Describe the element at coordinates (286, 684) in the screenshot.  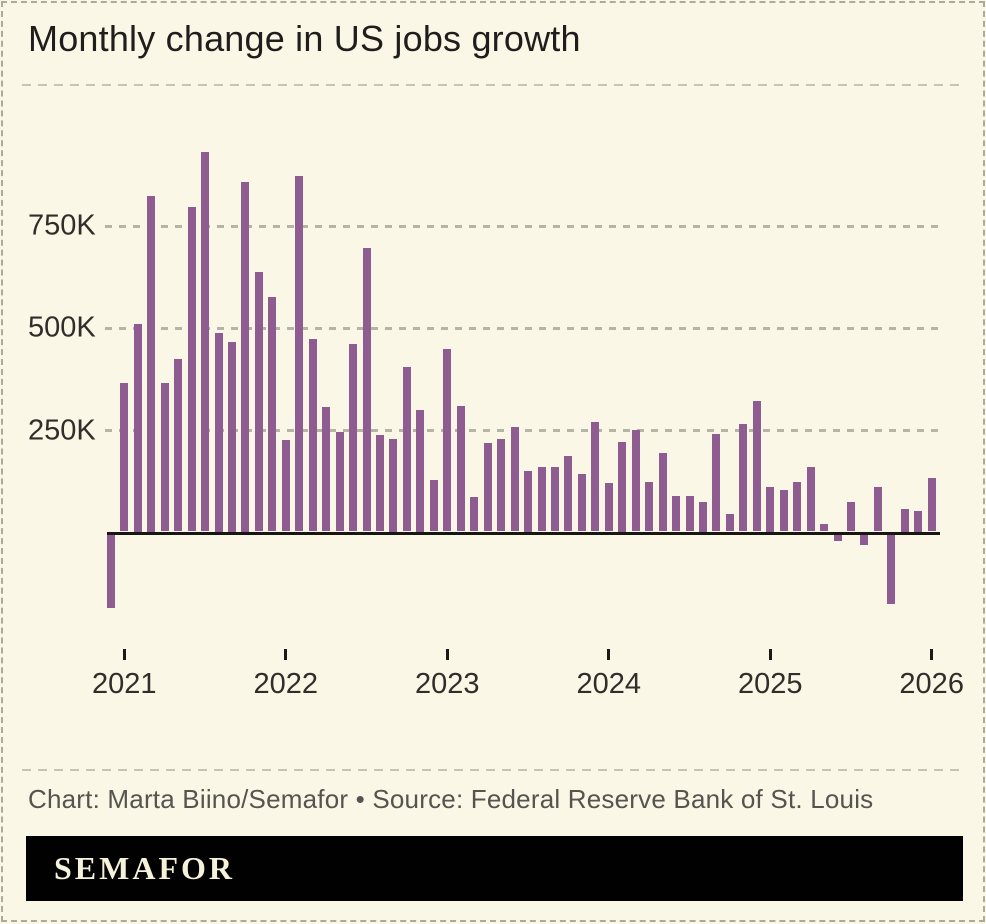
I see `x-axis-label-2022: 2022` at that location.